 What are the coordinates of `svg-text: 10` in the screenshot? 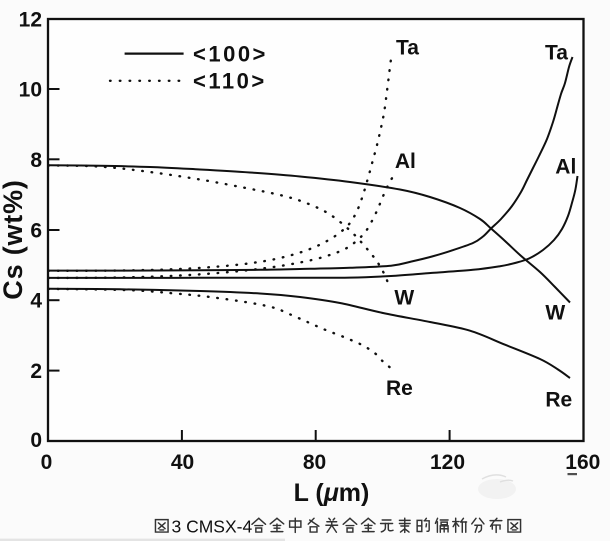 It's located at (30, 90).